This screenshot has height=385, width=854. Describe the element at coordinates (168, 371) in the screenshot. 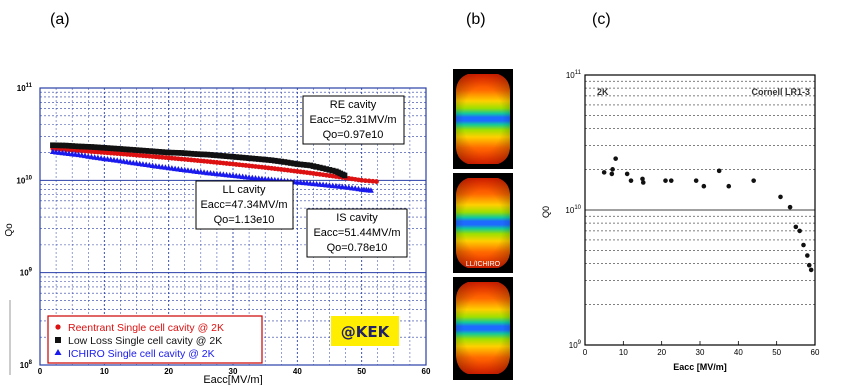

I see `chart-a-xtick-label: 20` at that location.